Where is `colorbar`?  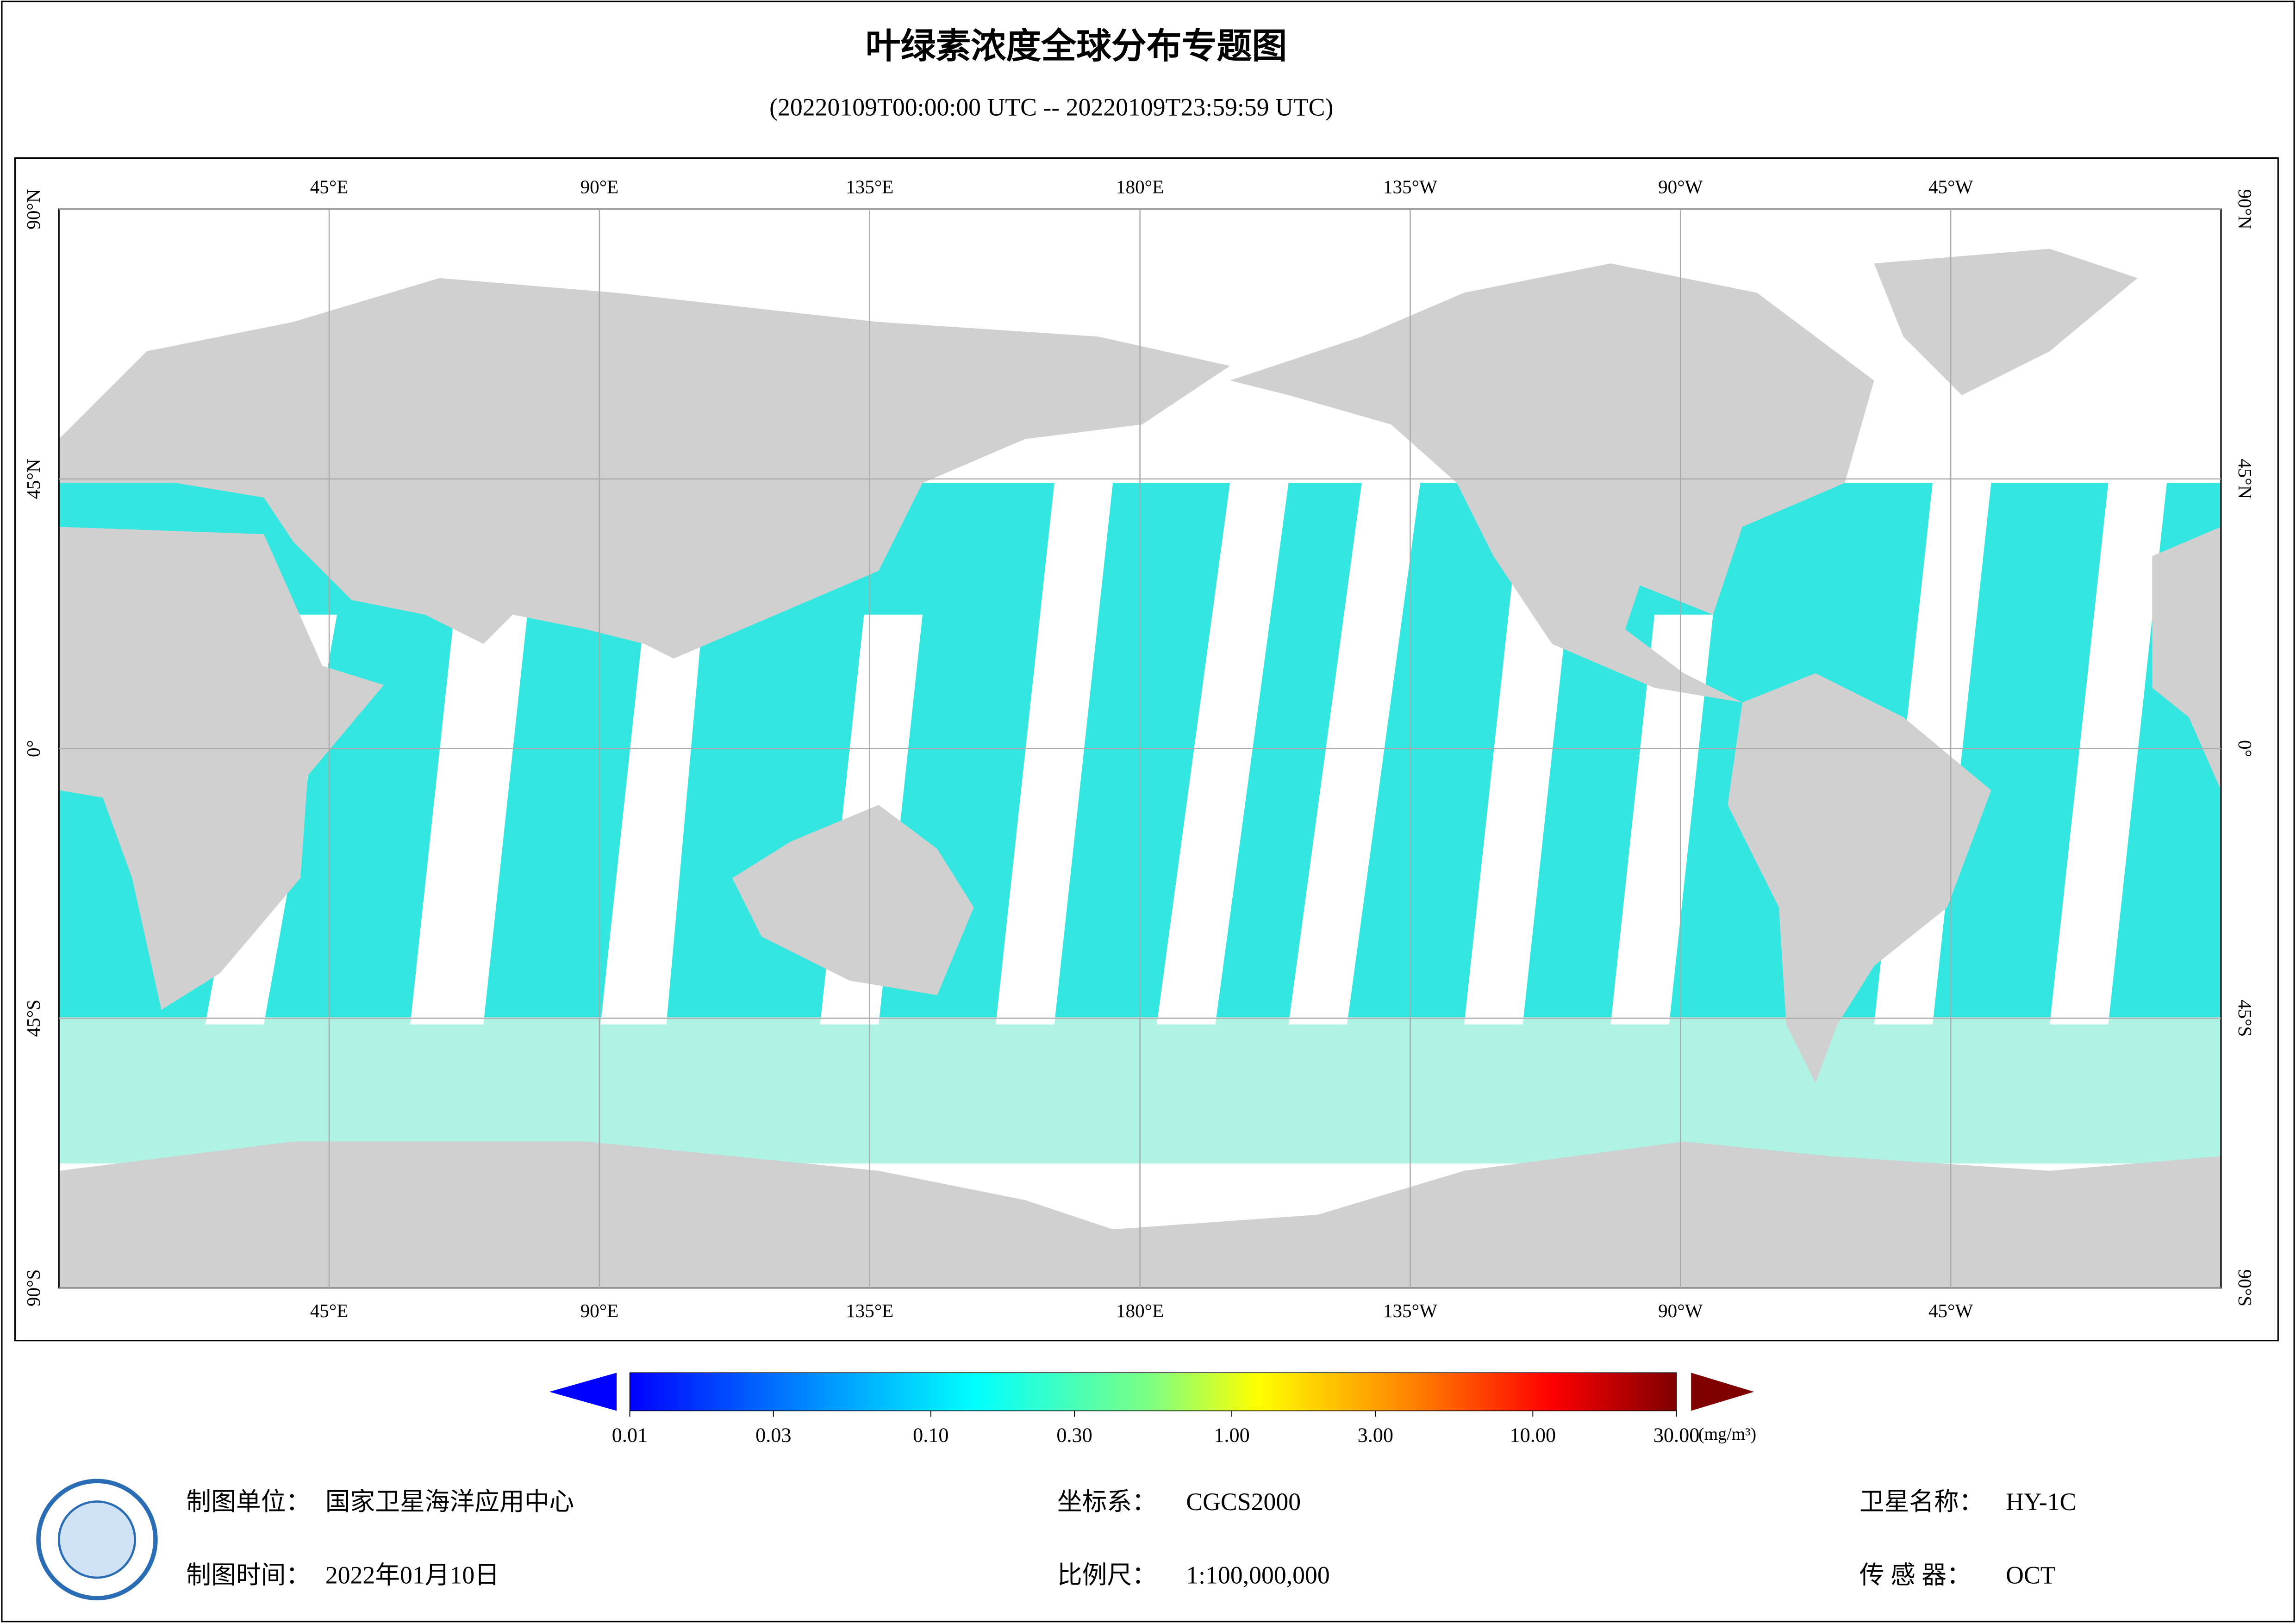 colorbar is located at coordinates (1153, 1392).